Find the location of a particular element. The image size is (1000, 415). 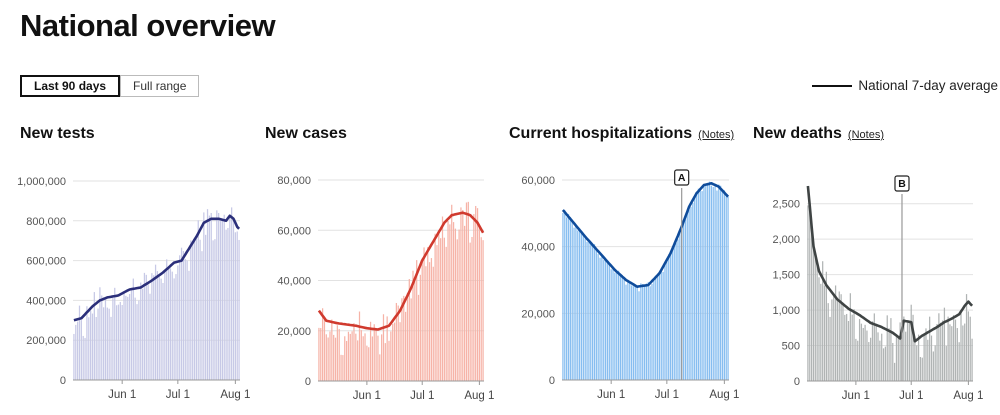

y-tick-label: 1,000,000 is located at coordinates (41, 182).